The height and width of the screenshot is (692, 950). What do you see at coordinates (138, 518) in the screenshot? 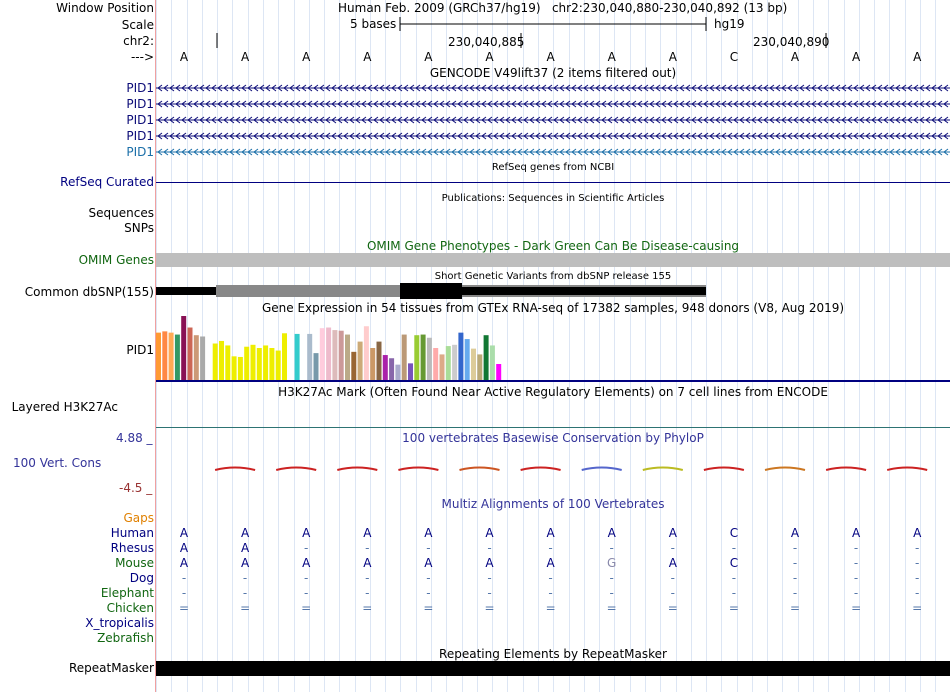
I see `multiz-gaps-label: Gaps` at bounding box center [138, 518].